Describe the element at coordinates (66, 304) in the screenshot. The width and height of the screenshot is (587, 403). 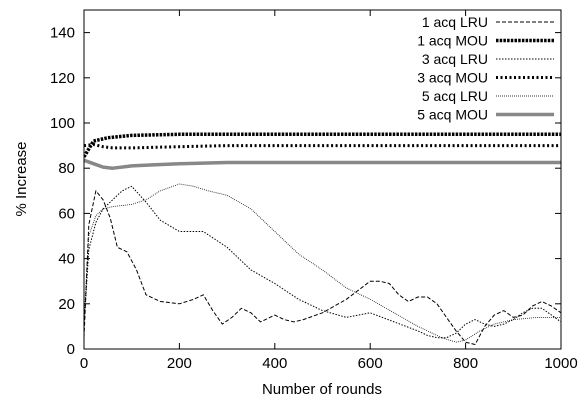
I see `y-tick-label: 20` at that location.